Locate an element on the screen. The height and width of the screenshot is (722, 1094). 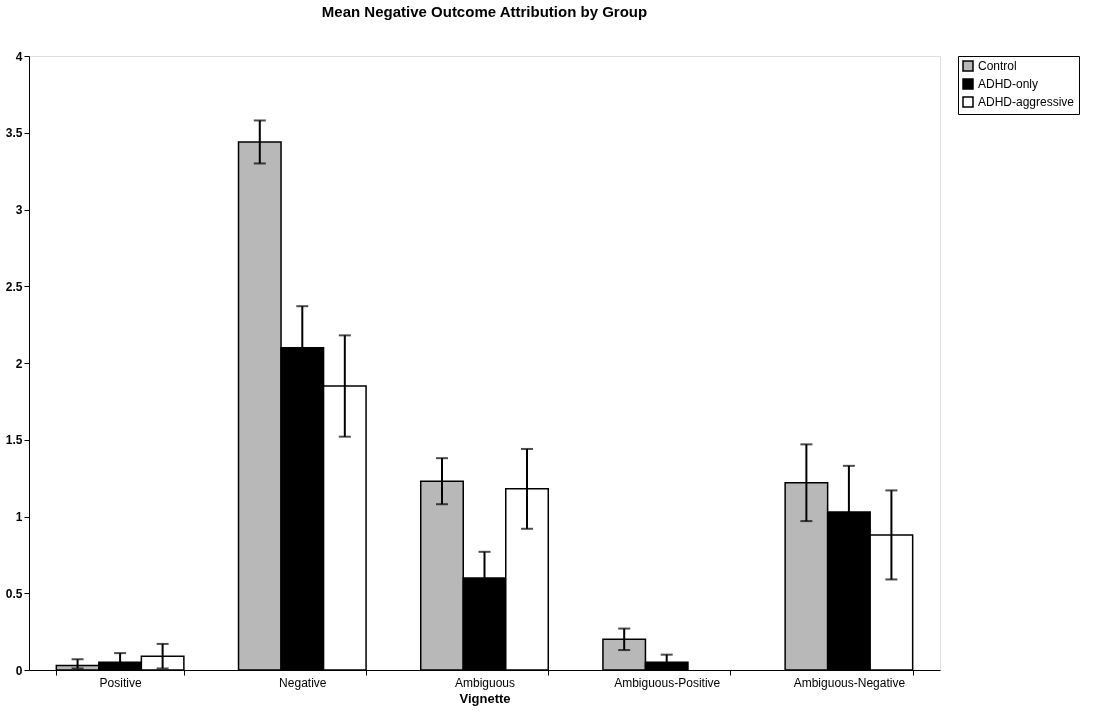
x-tick-label: Positive is located at coordinates (120, 682).